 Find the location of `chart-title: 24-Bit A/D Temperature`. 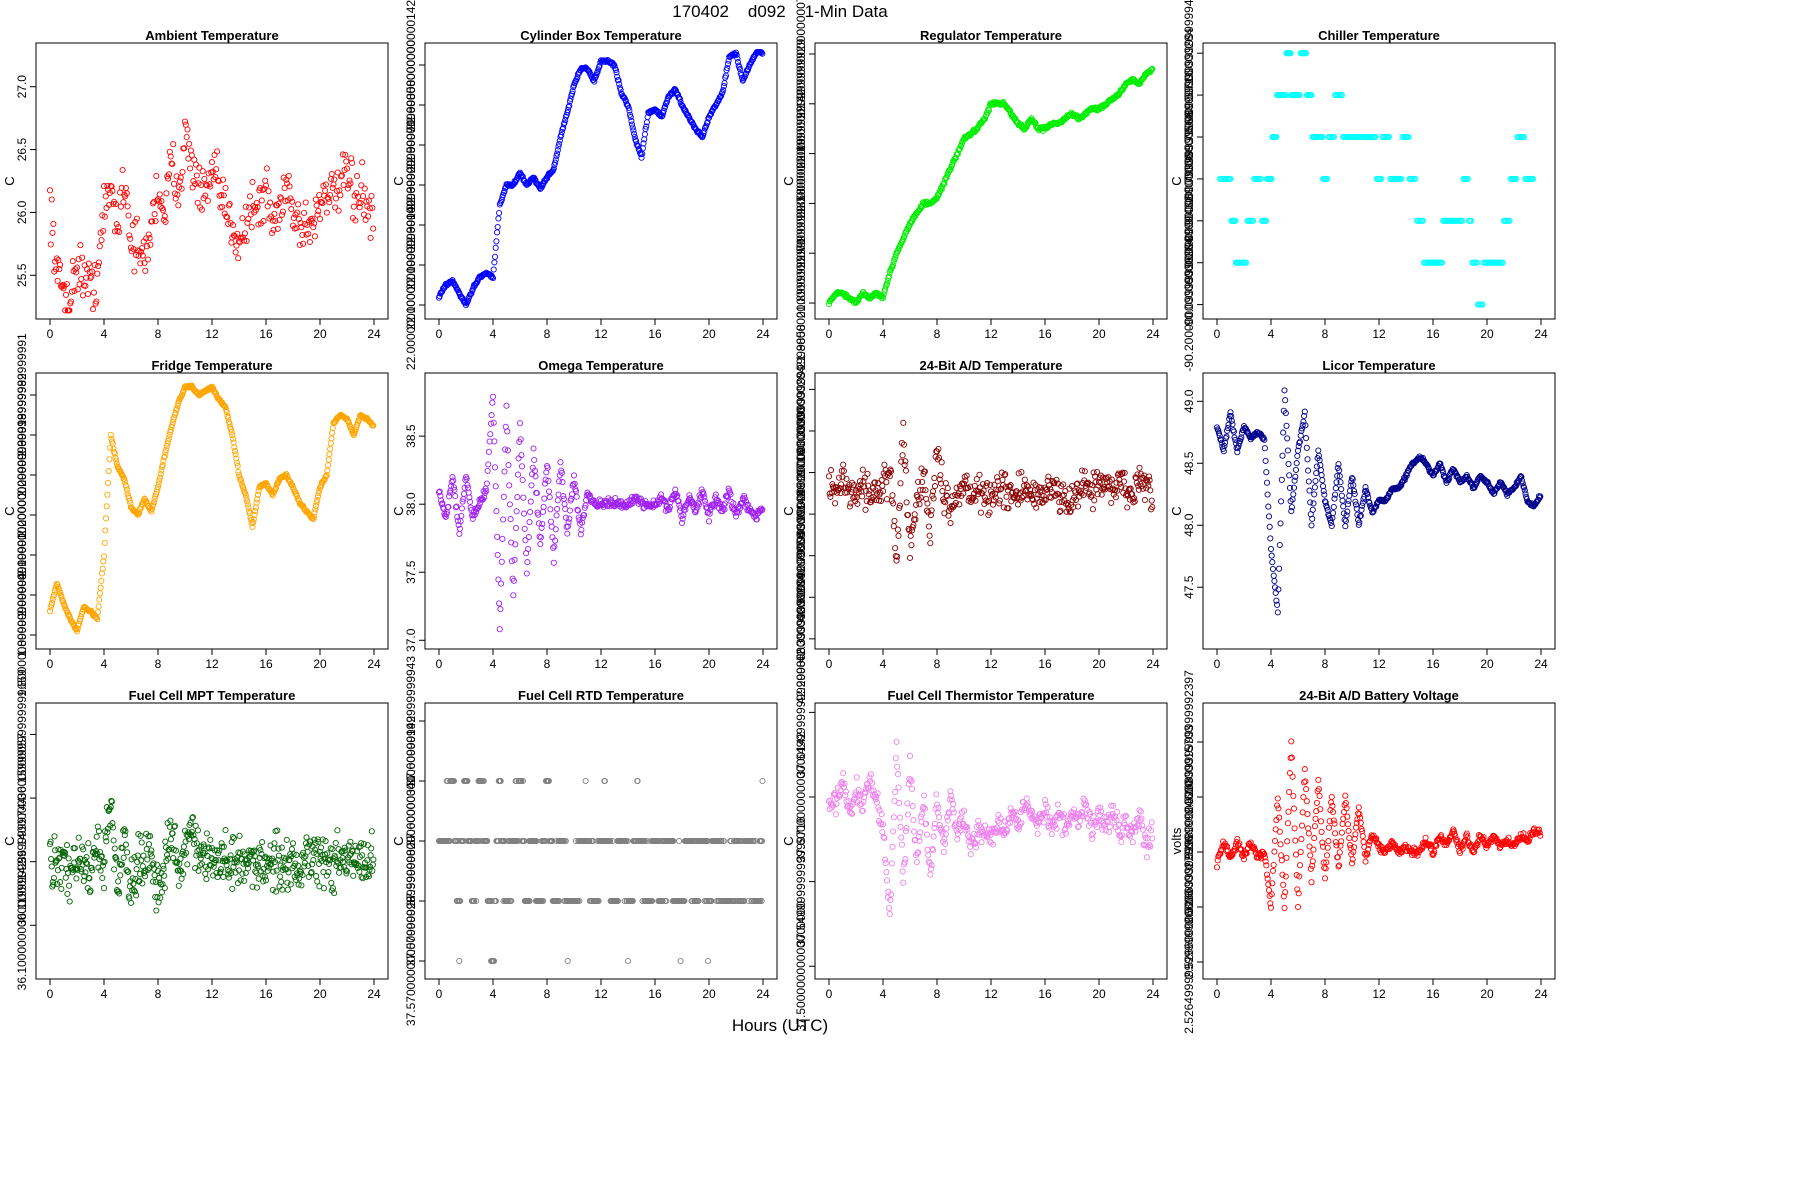

chart-title: 24-Bit A/D Temperature is located at coordinates (990, 365).